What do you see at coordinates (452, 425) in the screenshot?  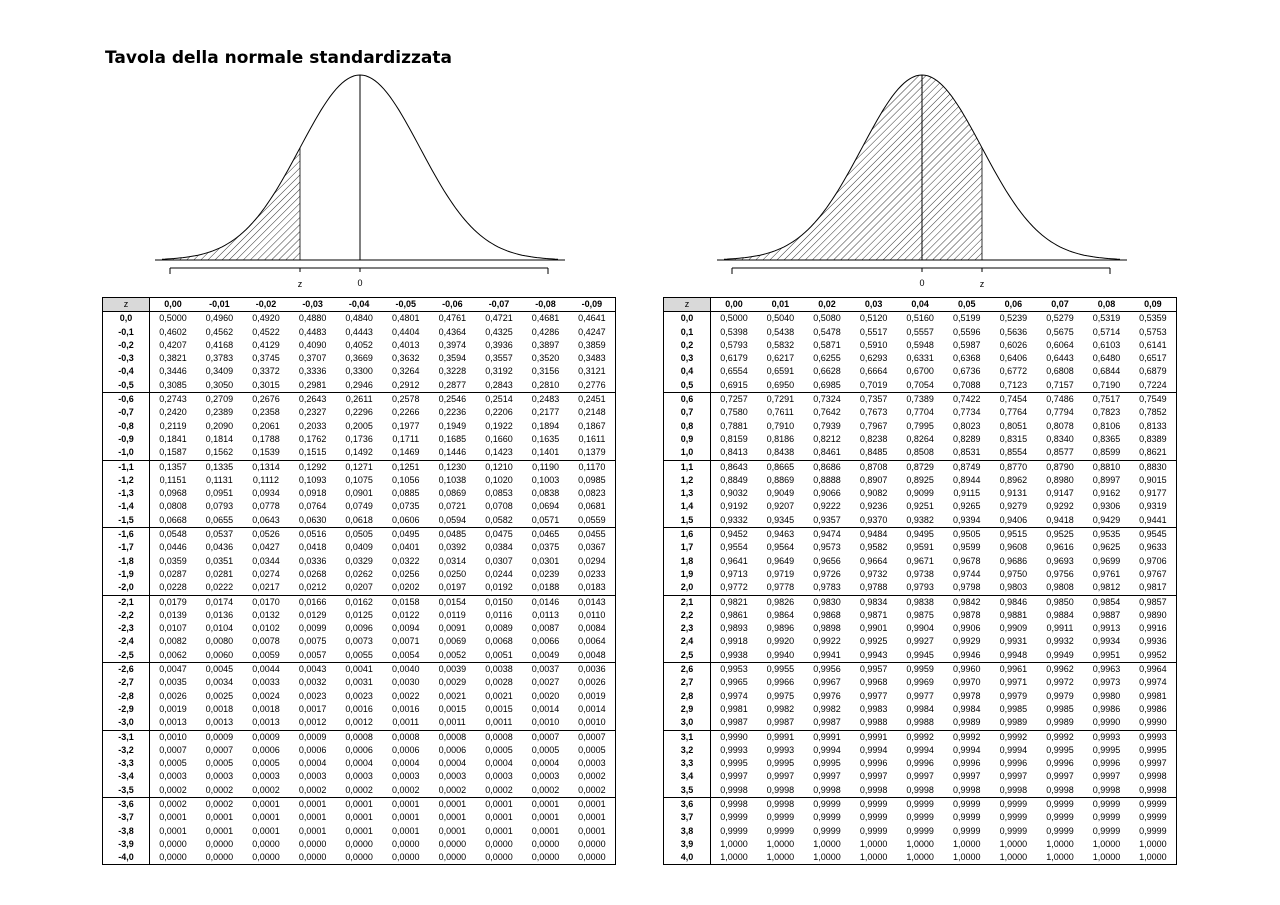 I see `table-cell: 0,1949` at bounding box center [452, 425].